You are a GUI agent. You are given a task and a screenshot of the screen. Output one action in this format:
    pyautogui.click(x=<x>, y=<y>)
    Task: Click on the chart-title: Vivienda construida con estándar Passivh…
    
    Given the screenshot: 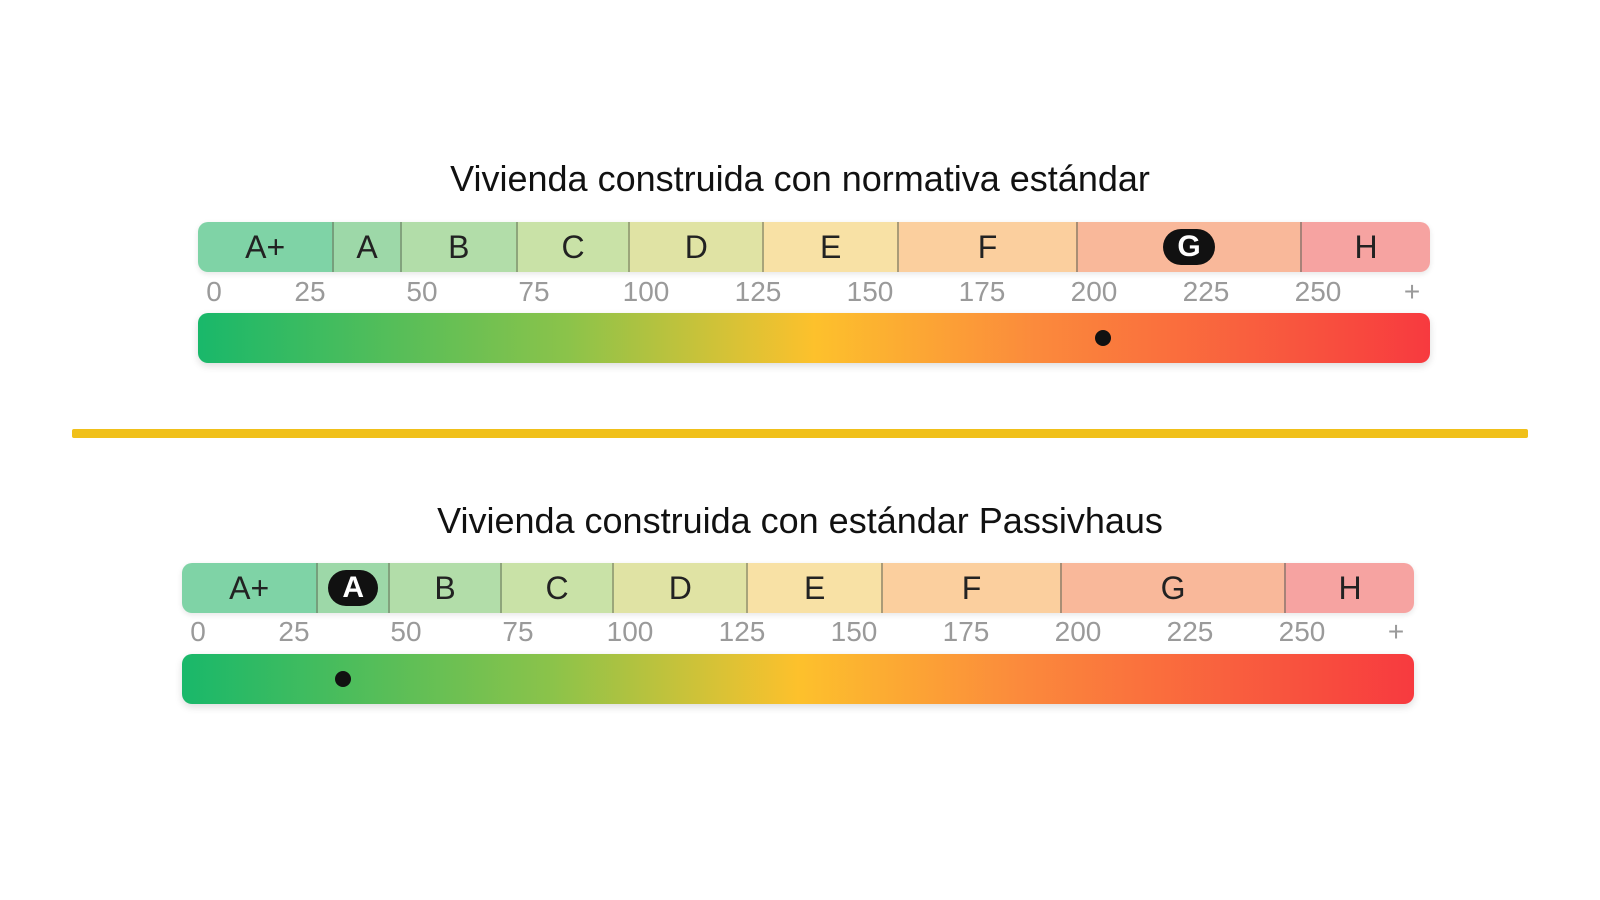 What is the action you would take?
    pyautogui.click(x=800, y=520)
    